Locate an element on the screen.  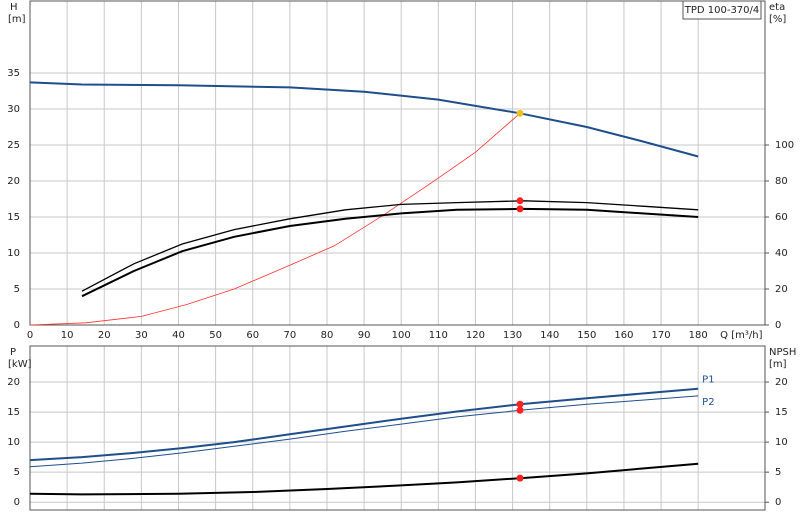
chart-title: TPD 100-370/4 is located at coordinates (722, 10).